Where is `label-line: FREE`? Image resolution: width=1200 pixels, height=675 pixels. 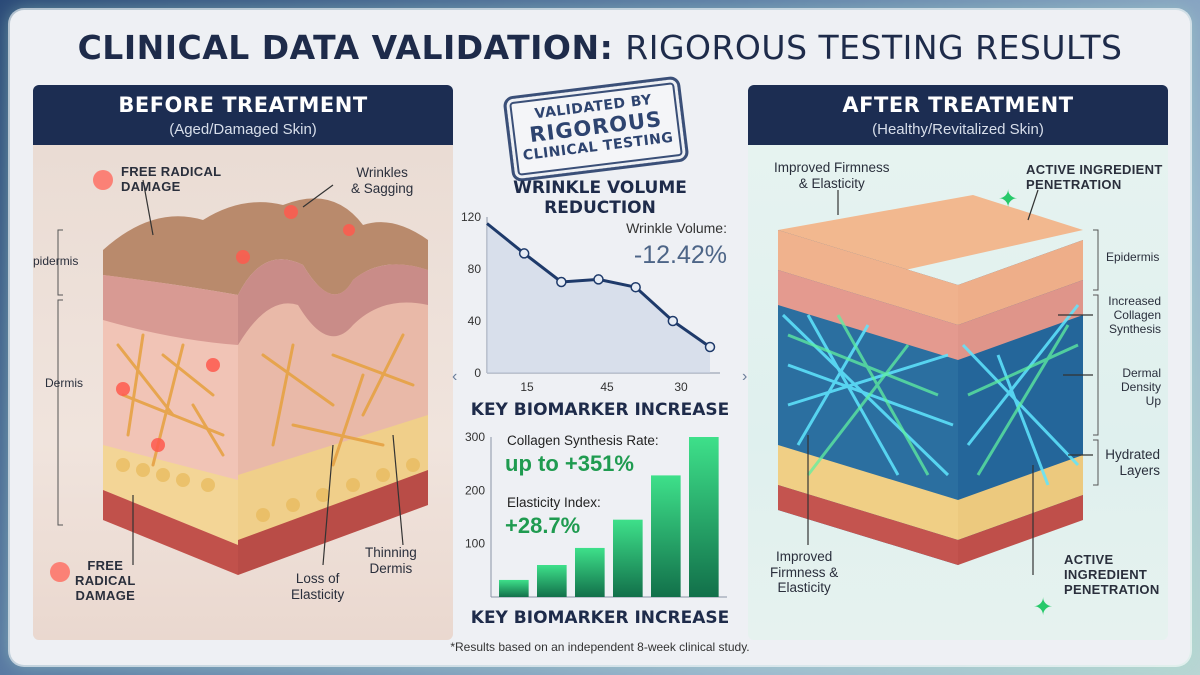 label-line: FREE is located at coordinates (105, 565).